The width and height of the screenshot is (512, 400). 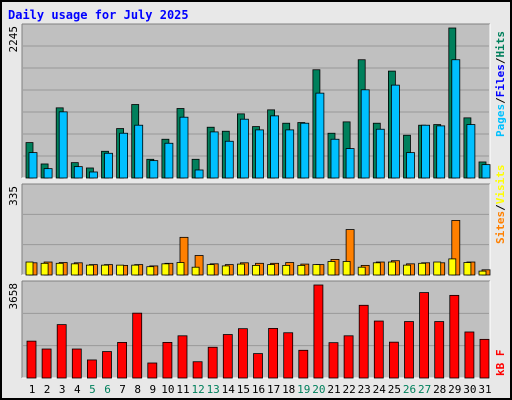 I want to click on legend-top: Pages/Files/Hits, so click(x=500, y=84).